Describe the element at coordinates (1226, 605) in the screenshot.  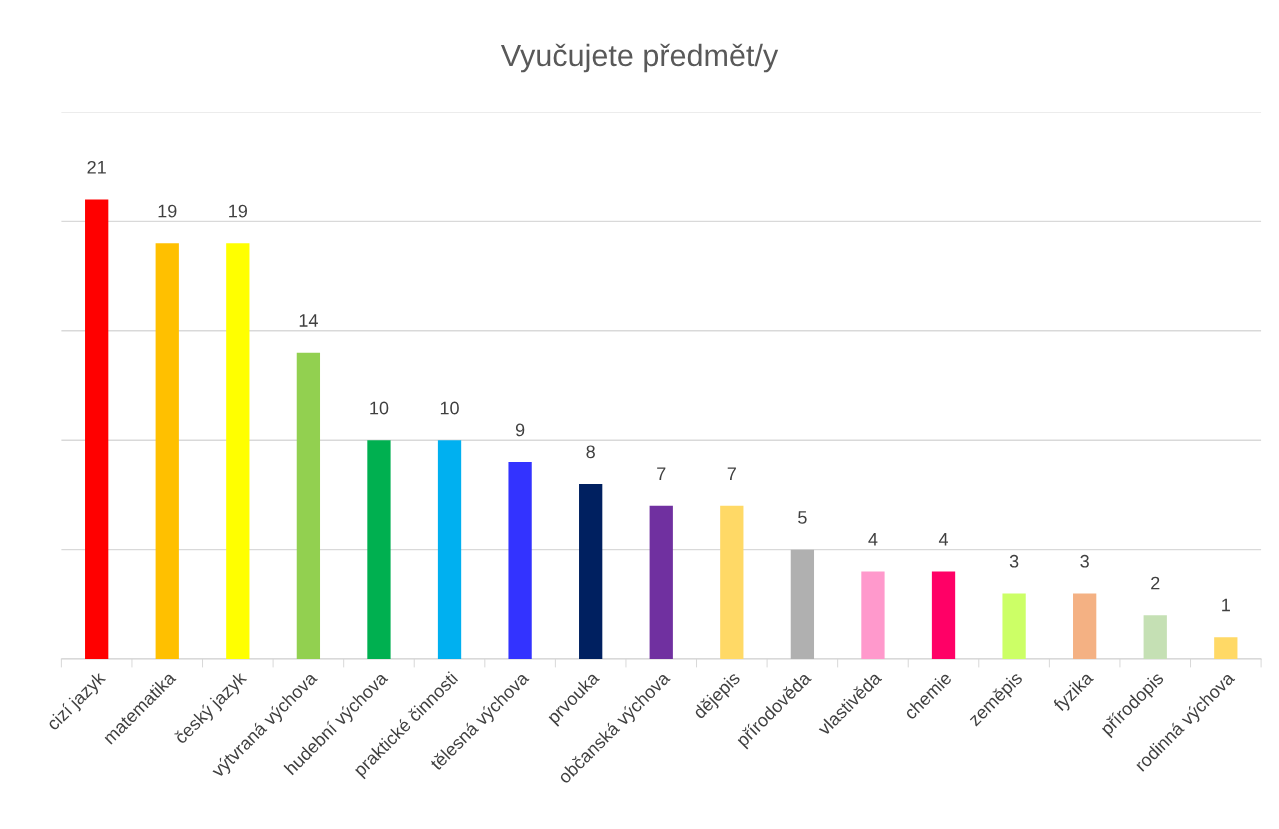
I see `data-label: 1` at that location.